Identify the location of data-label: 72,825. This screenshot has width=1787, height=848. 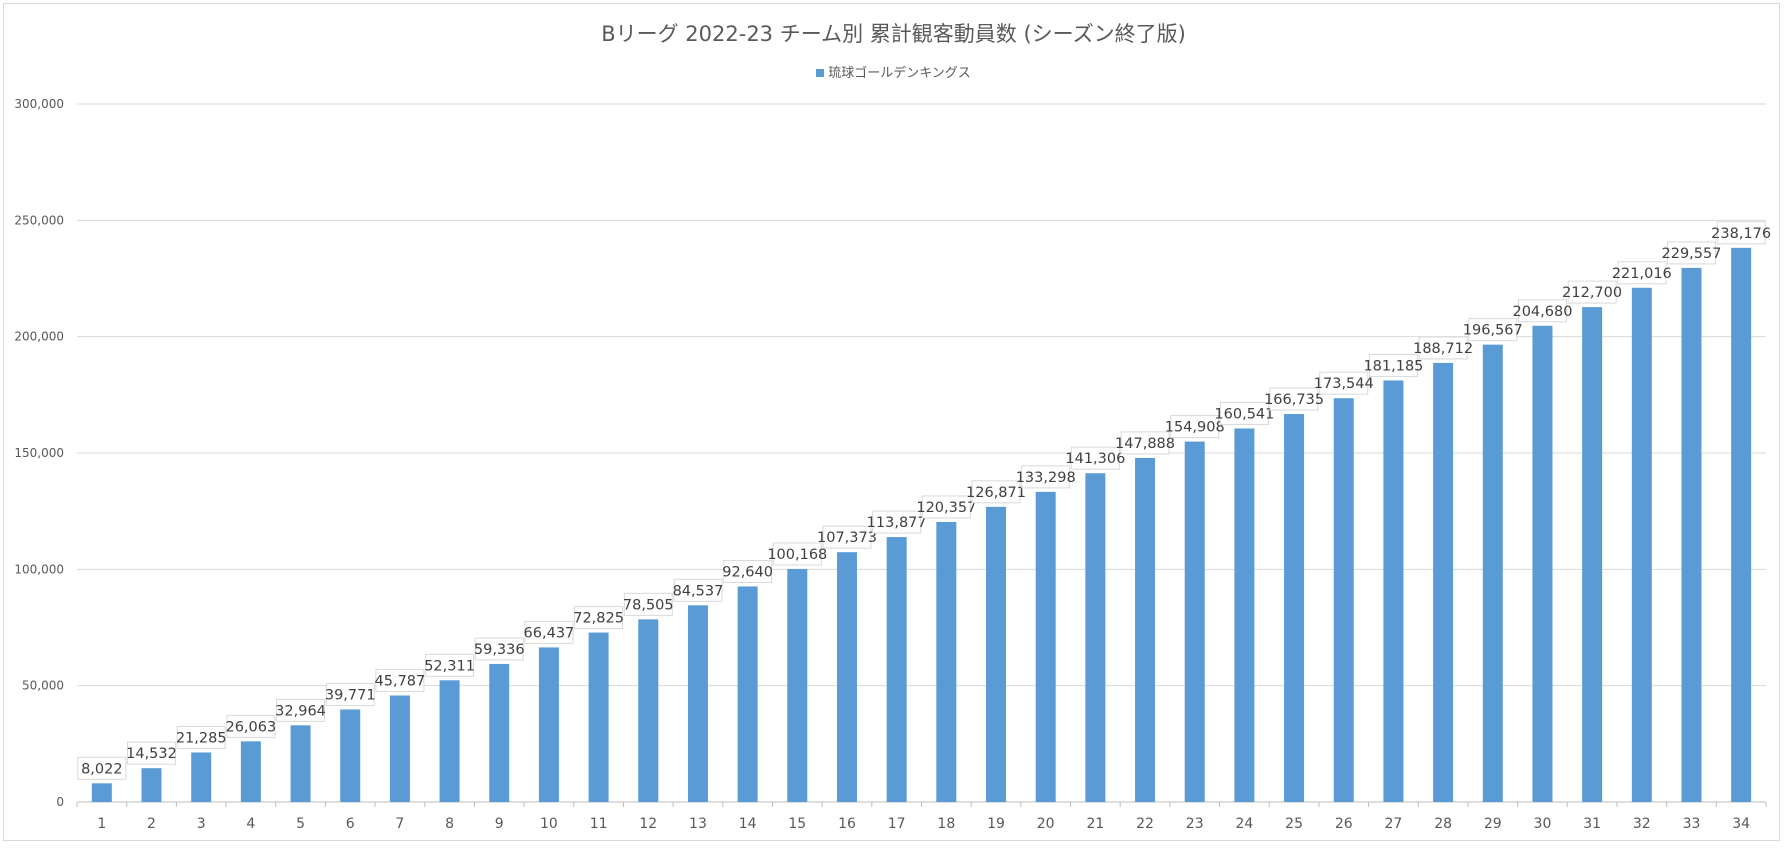
(598, 619).